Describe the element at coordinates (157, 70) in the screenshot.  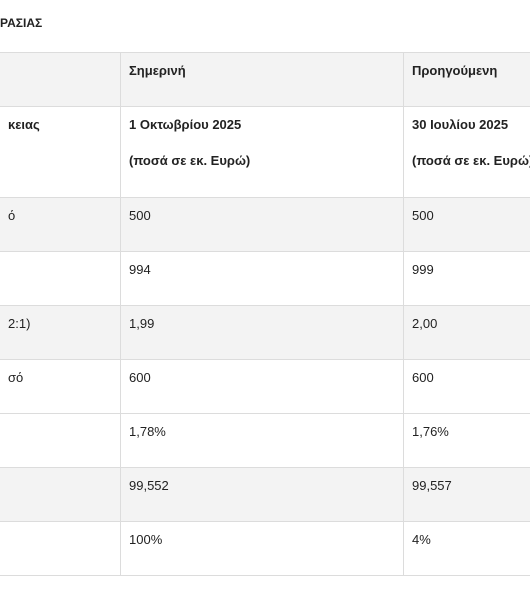
I see `cell-text: Σημερινή` at that location.